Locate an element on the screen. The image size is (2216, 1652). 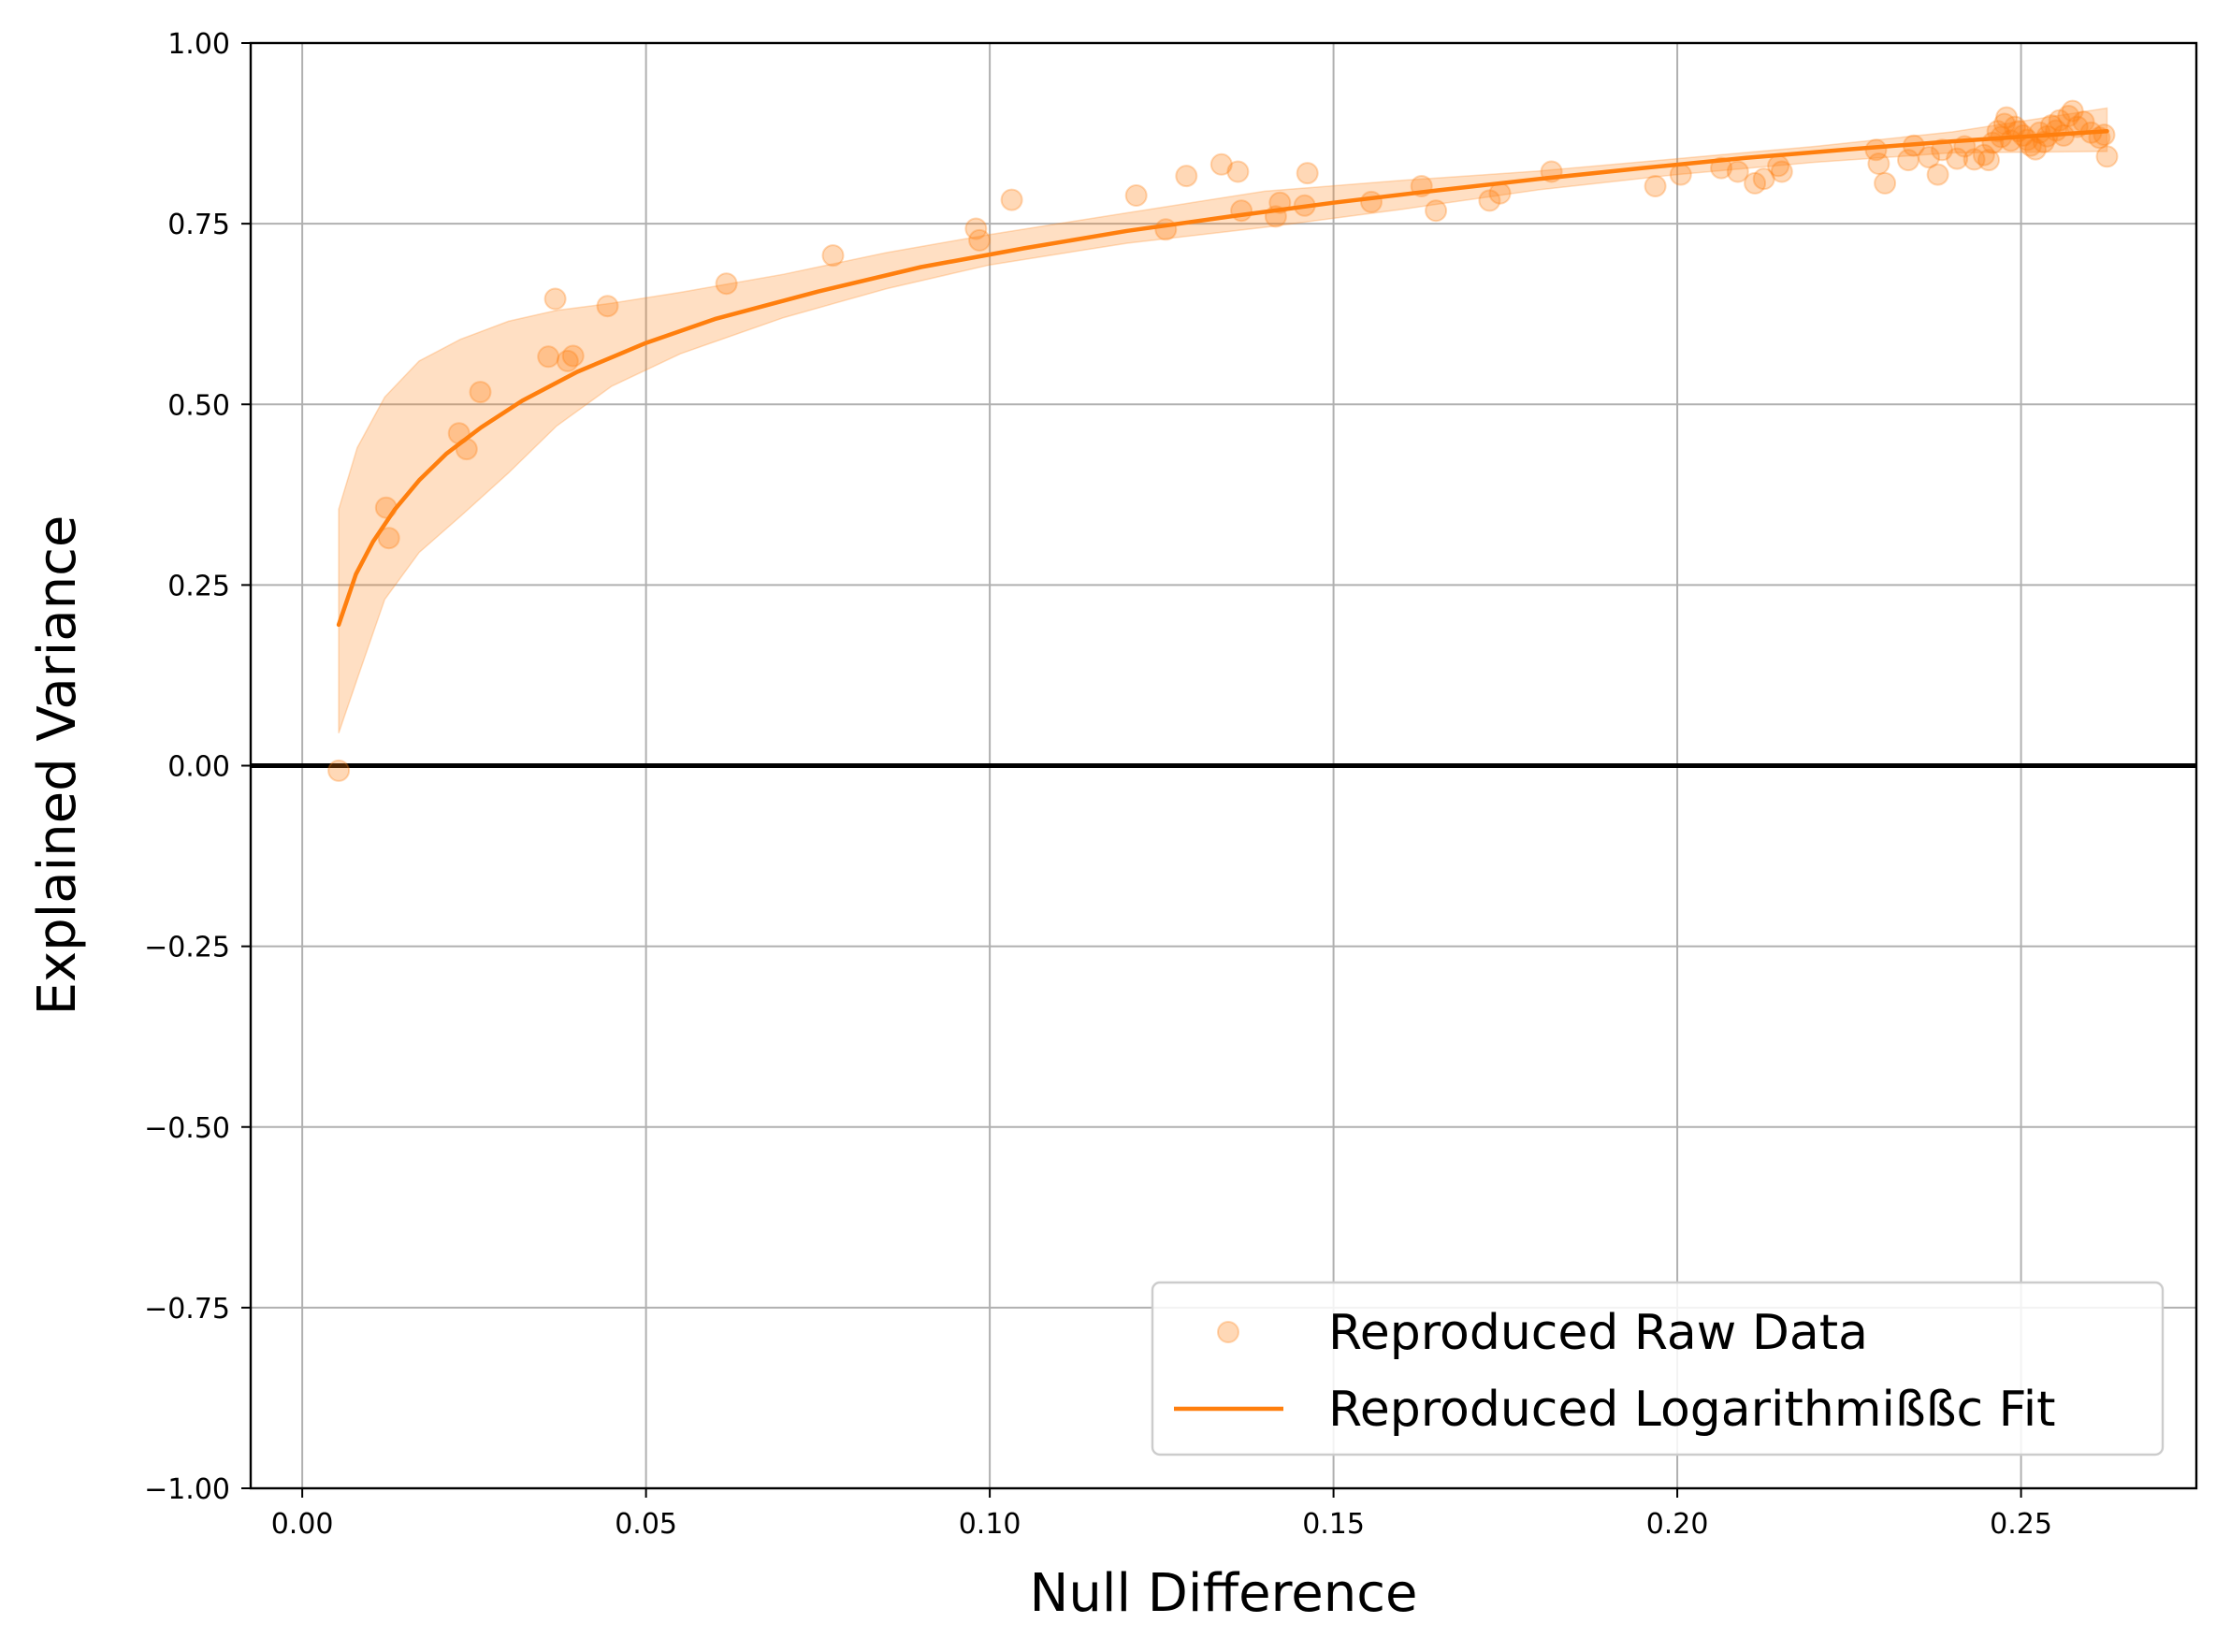
x-tick-label: 0.00 is located at coordinates (302, 1524).